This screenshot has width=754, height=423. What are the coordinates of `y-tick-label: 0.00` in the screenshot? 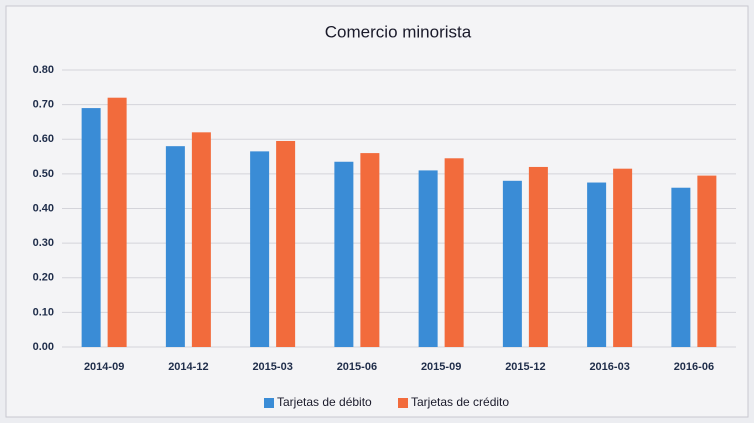 It's located at (43, 347).